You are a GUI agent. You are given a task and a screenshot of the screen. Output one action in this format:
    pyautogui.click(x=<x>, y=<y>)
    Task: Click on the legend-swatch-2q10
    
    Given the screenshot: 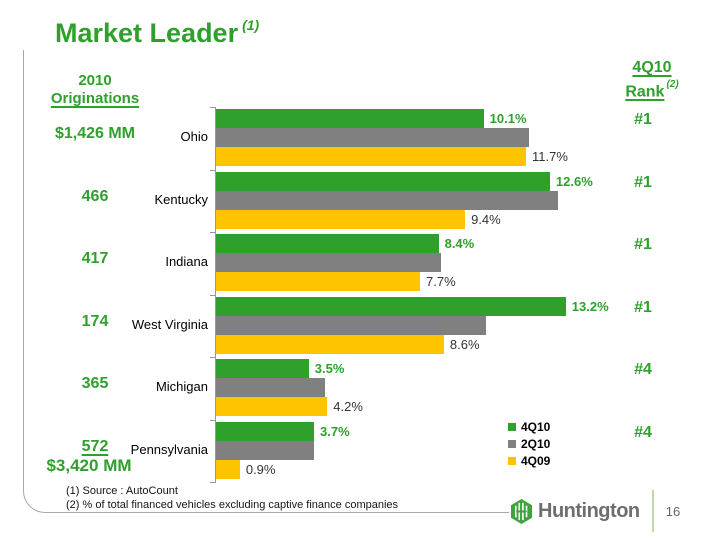 What is the action you would take?
    pyautogui.click(x=512, y=443)
    